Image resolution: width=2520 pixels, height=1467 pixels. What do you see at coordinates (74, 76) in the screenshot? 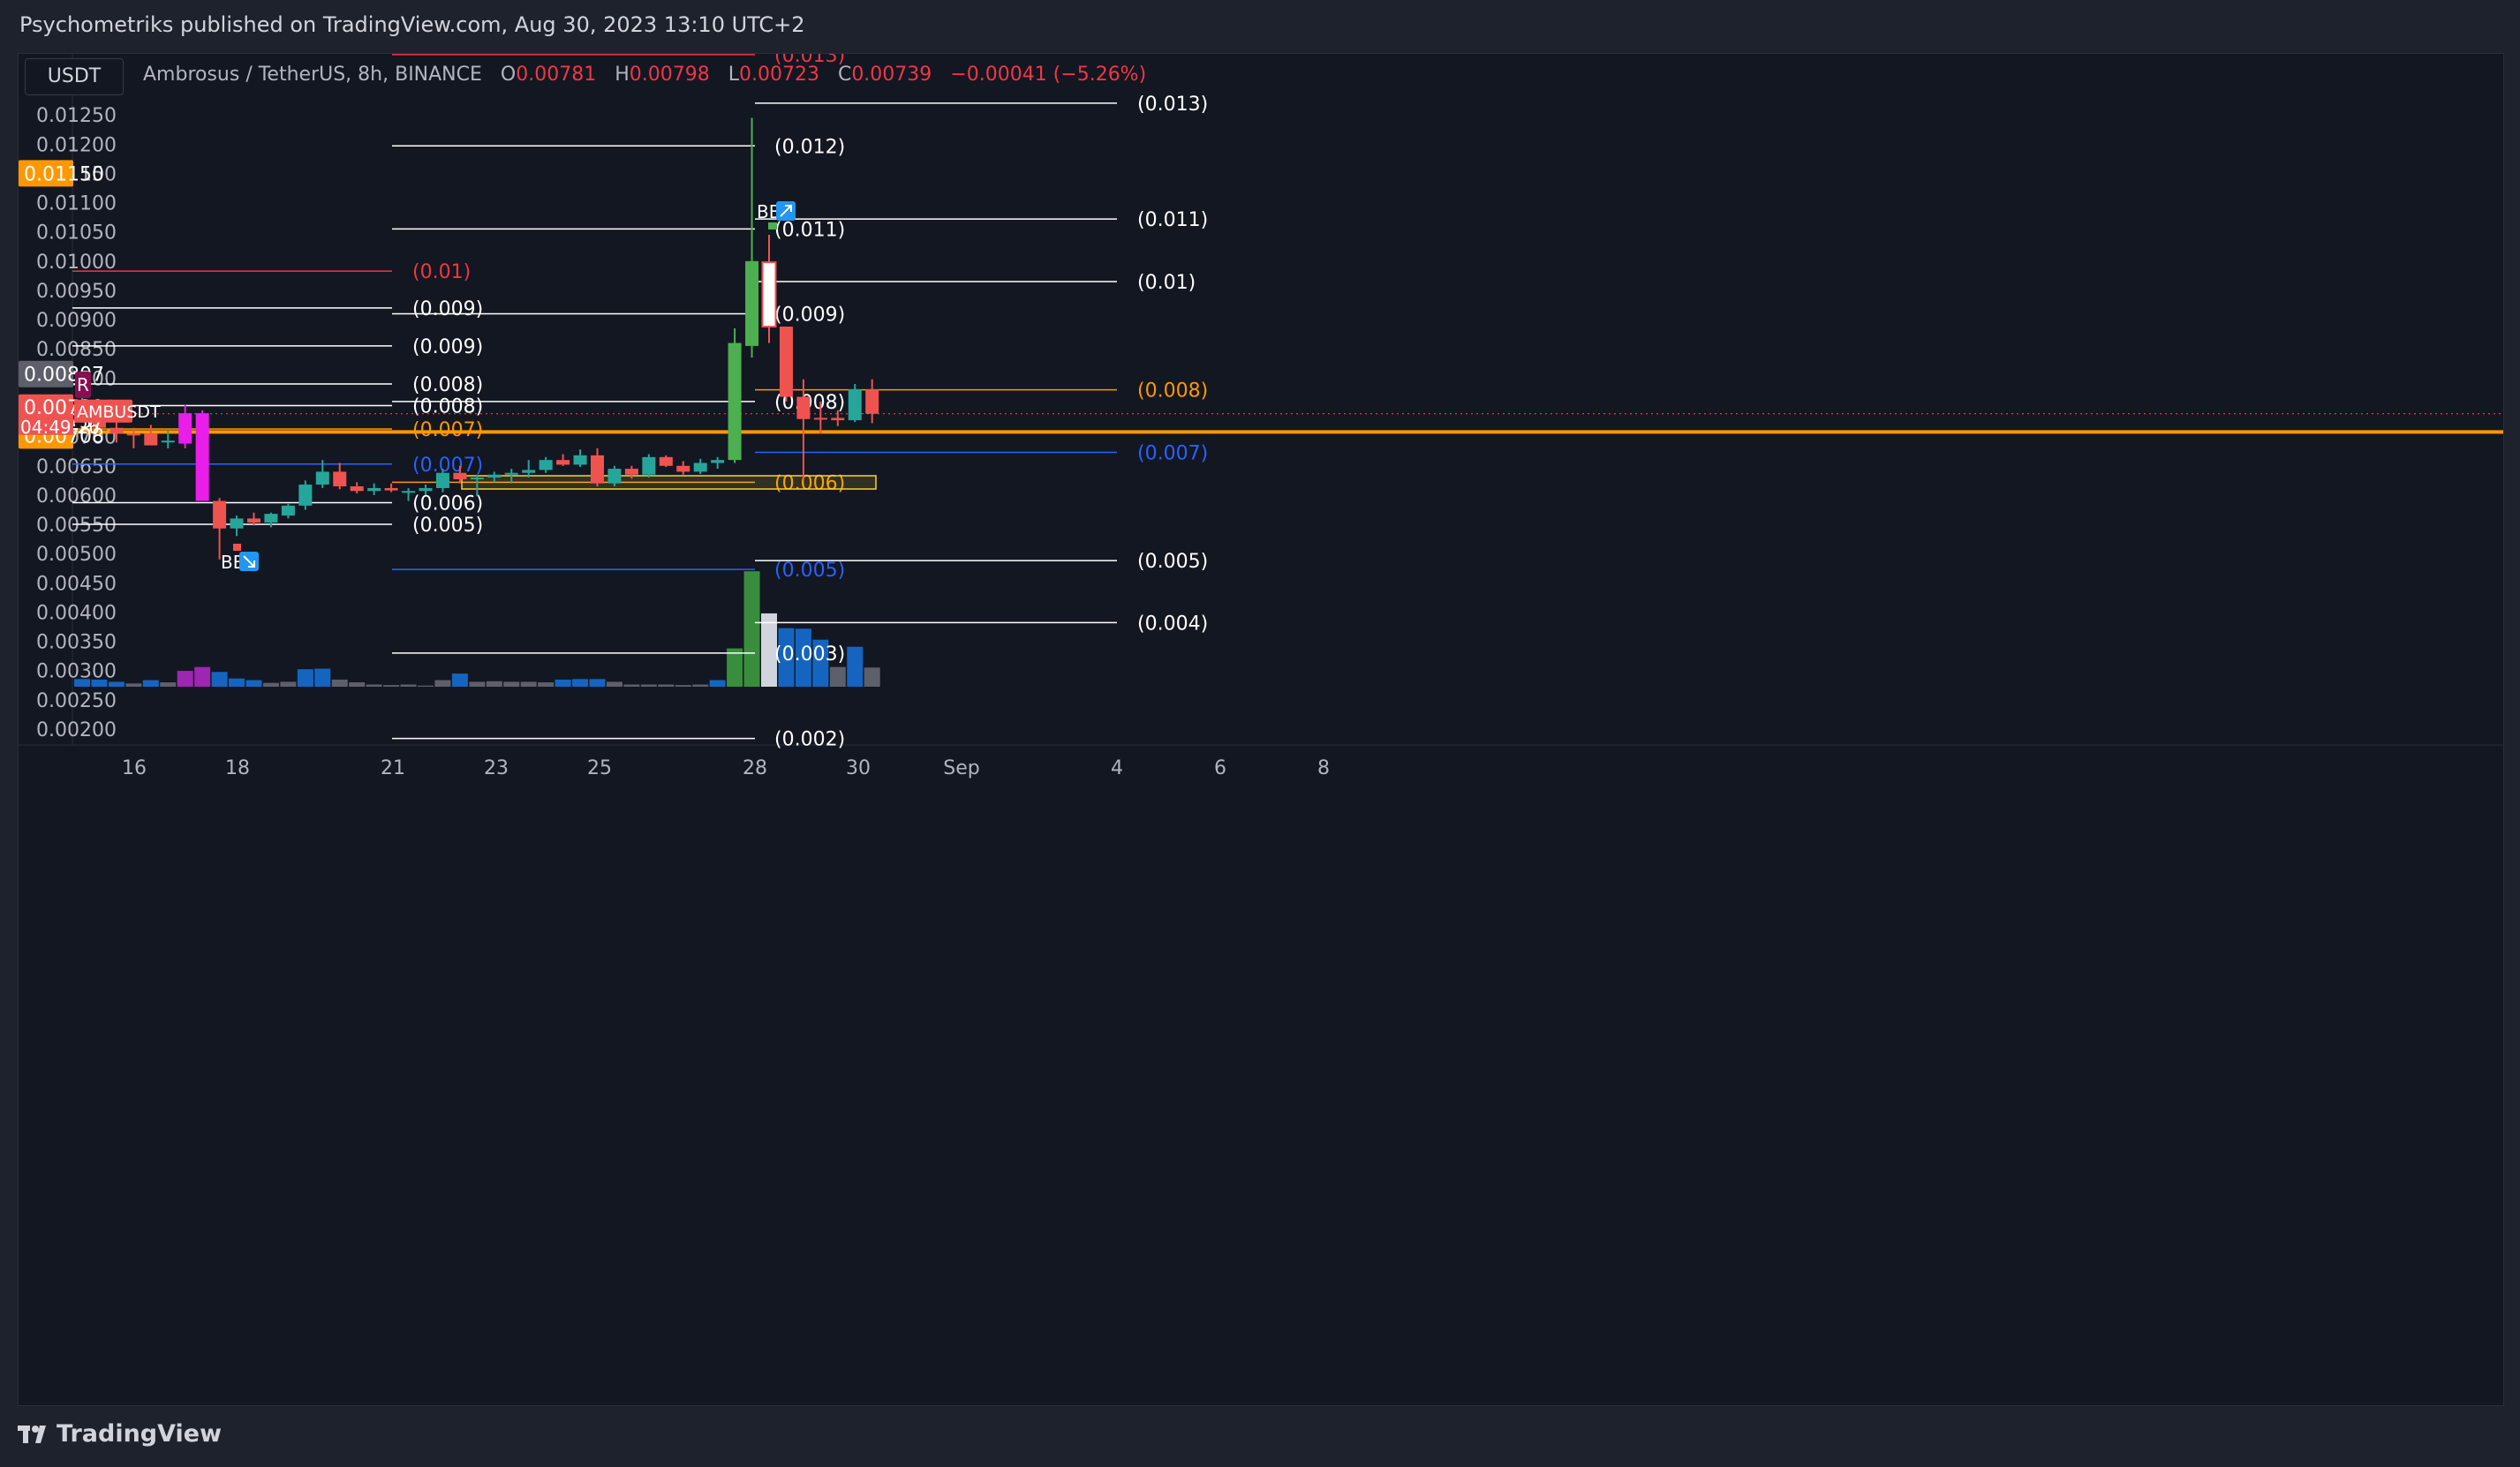
I see `currency-selector: USDT` at bounding box center [74, 76].